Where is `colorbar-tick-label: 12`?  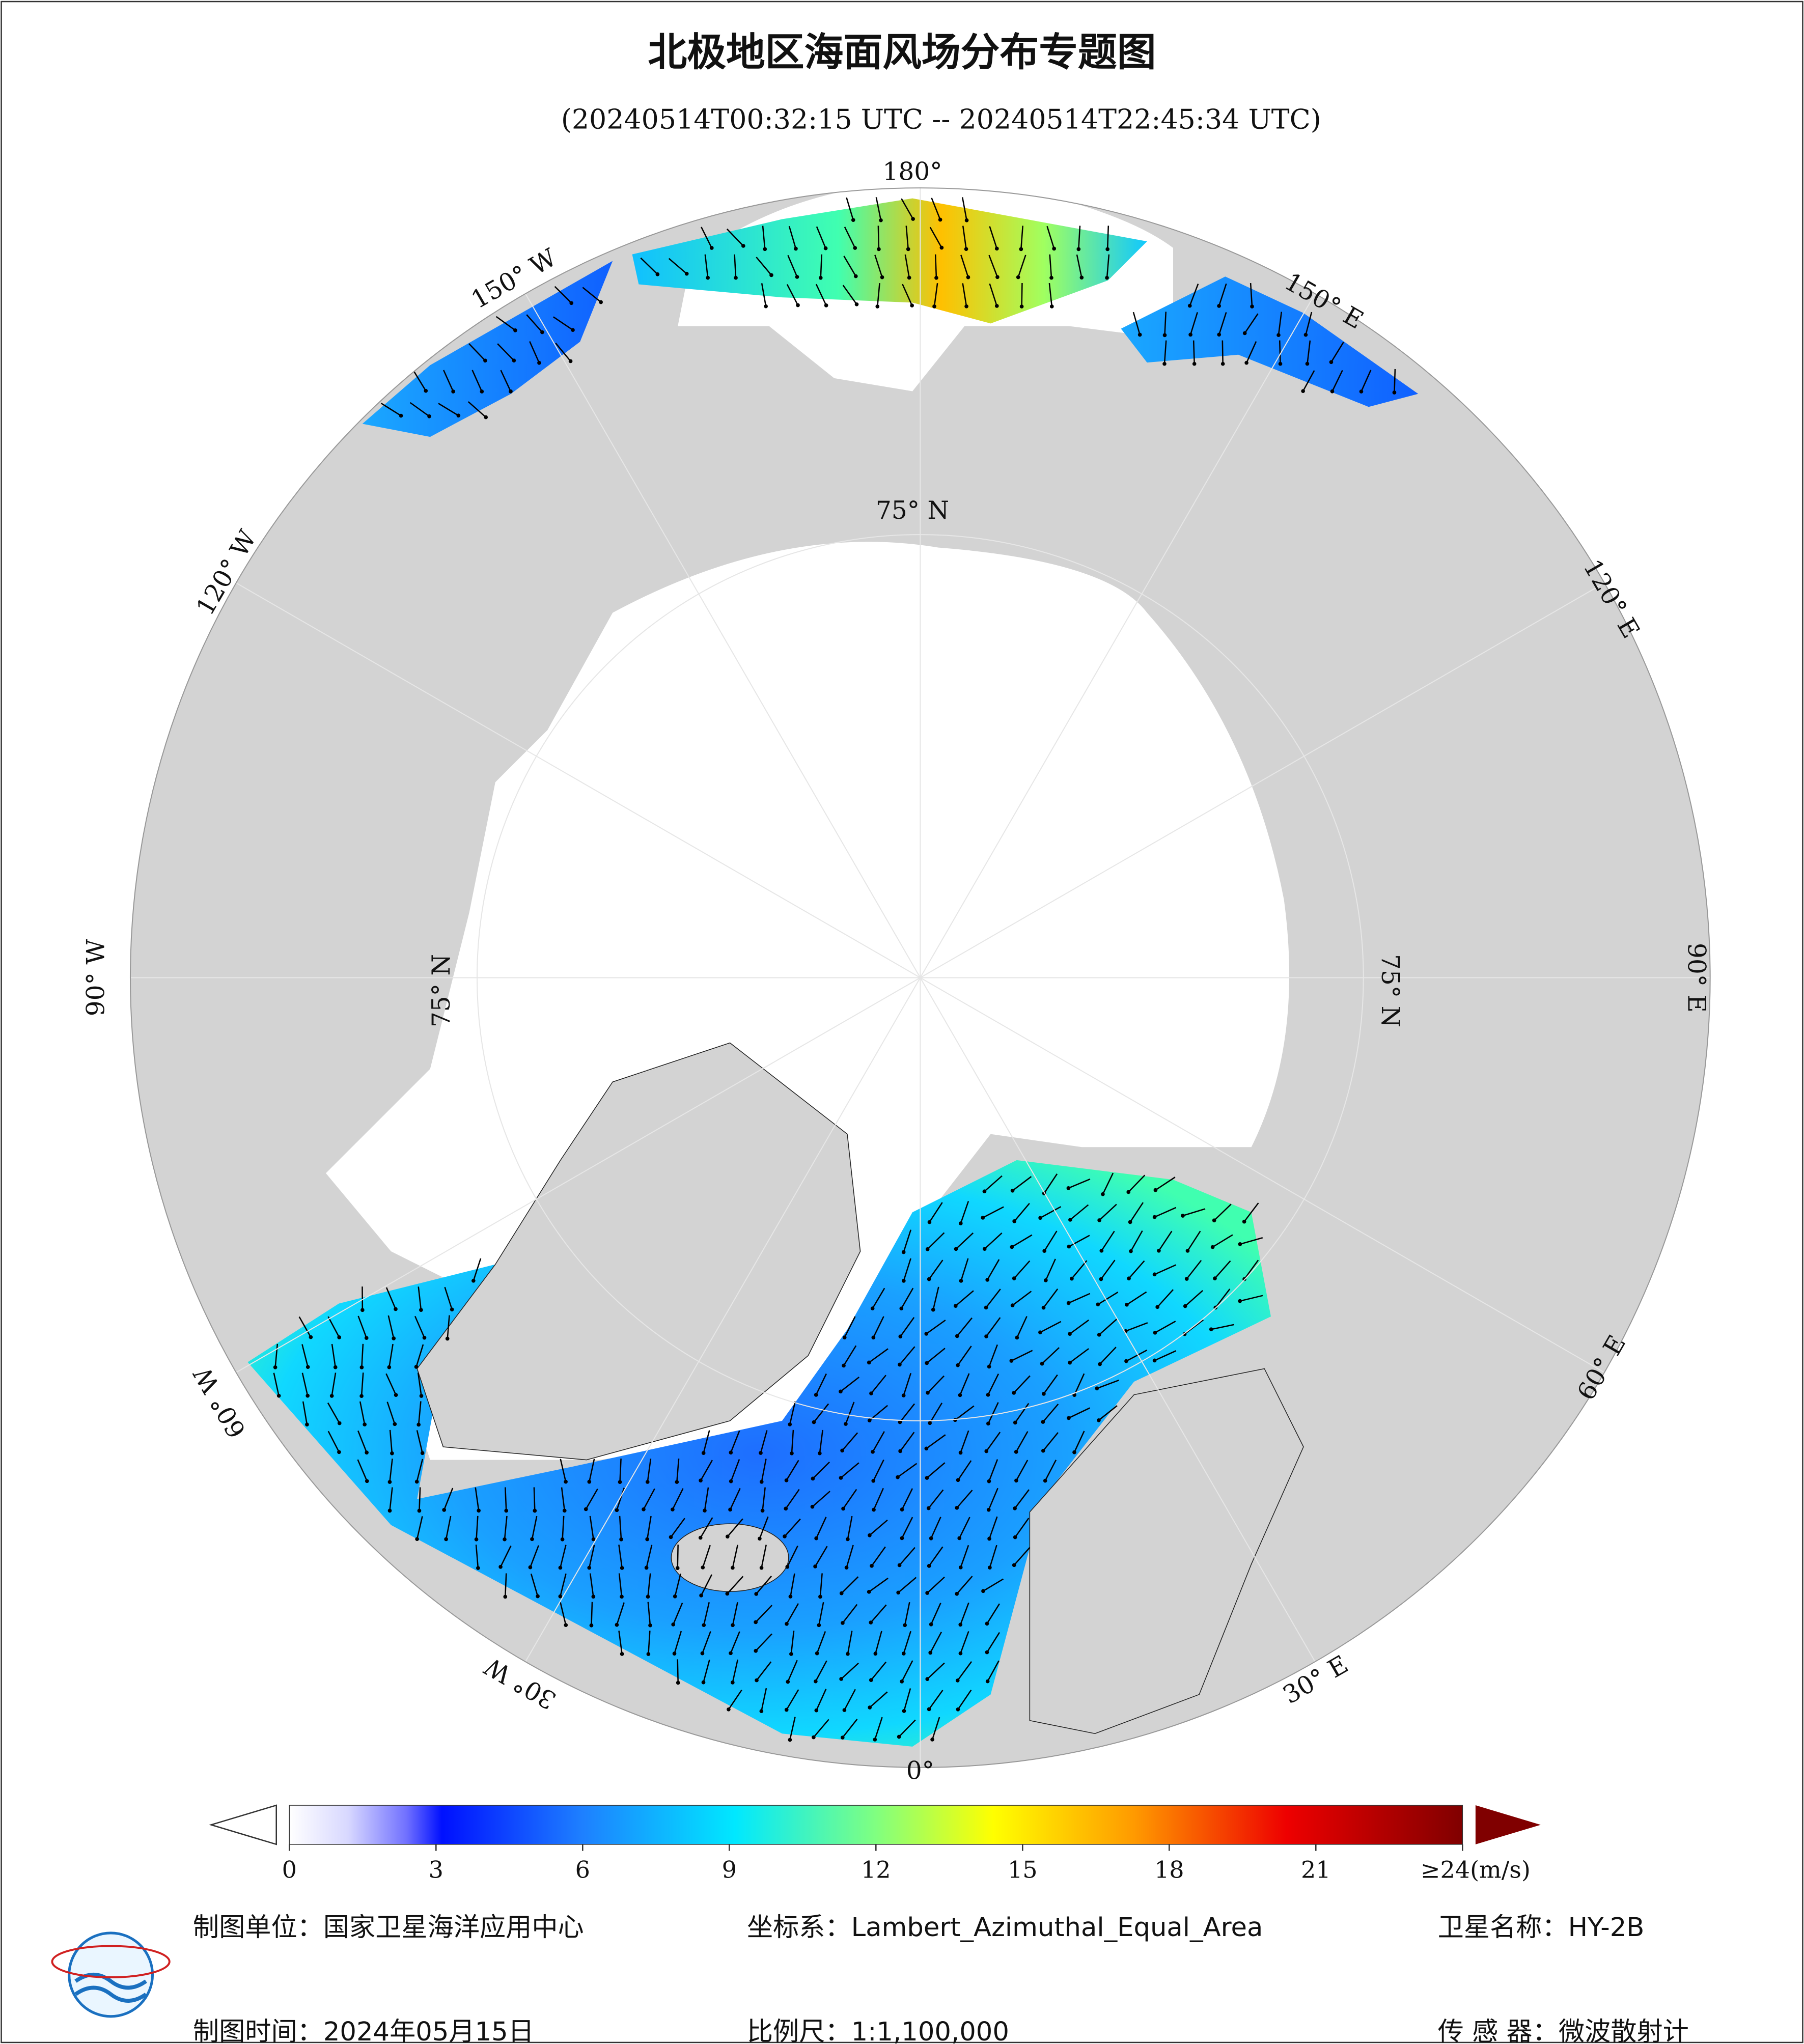 colorbar-tick-label: 12 is located at coordinates (876, 1870).